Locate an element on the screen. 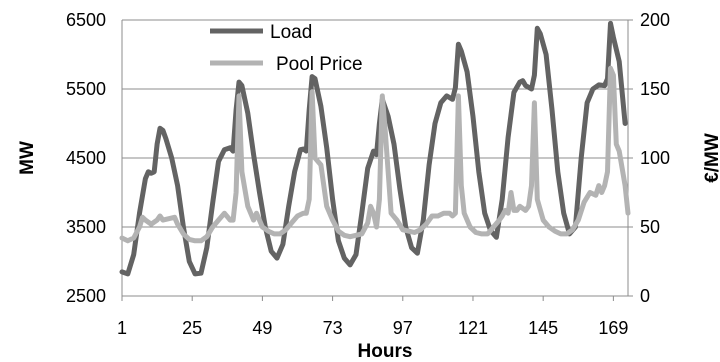 This screenshot has height=362, width=720. y-left-tick-label-4500: 4500 is located at coordinates (86, 158).